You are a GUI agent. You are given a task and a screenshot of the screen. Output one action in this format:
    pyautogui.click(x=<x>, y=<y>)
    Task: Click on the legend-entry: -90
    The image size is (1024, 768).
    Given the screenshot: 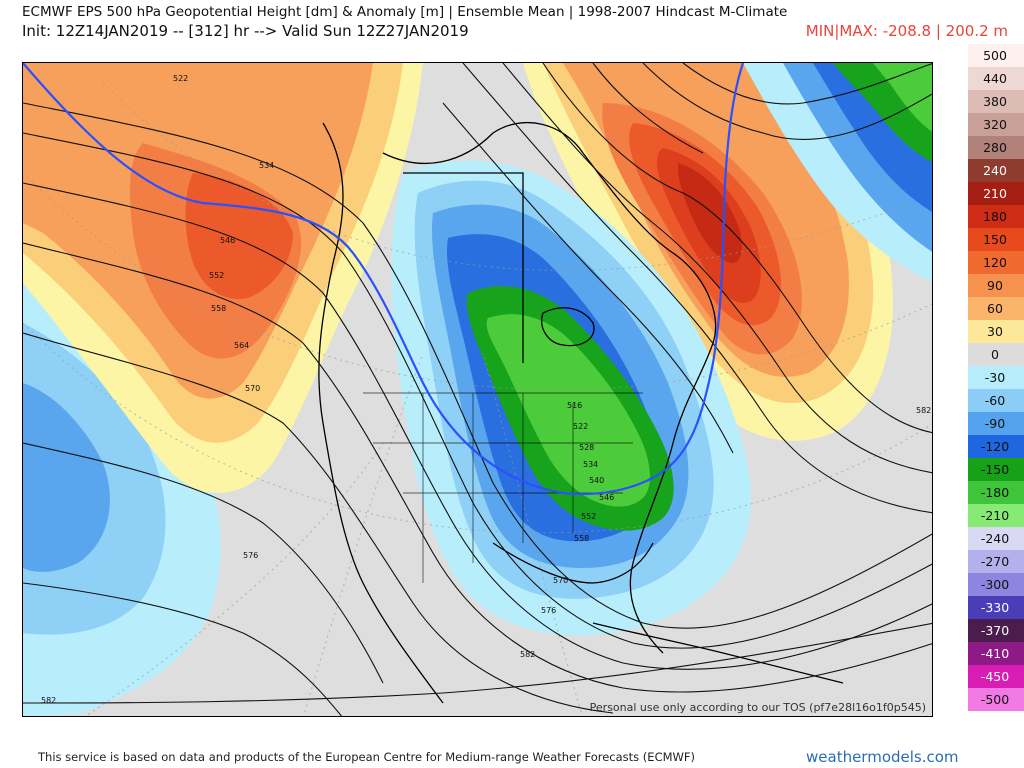 What is the action you would take?
    pyautogui.click(x=996, y=423)
    